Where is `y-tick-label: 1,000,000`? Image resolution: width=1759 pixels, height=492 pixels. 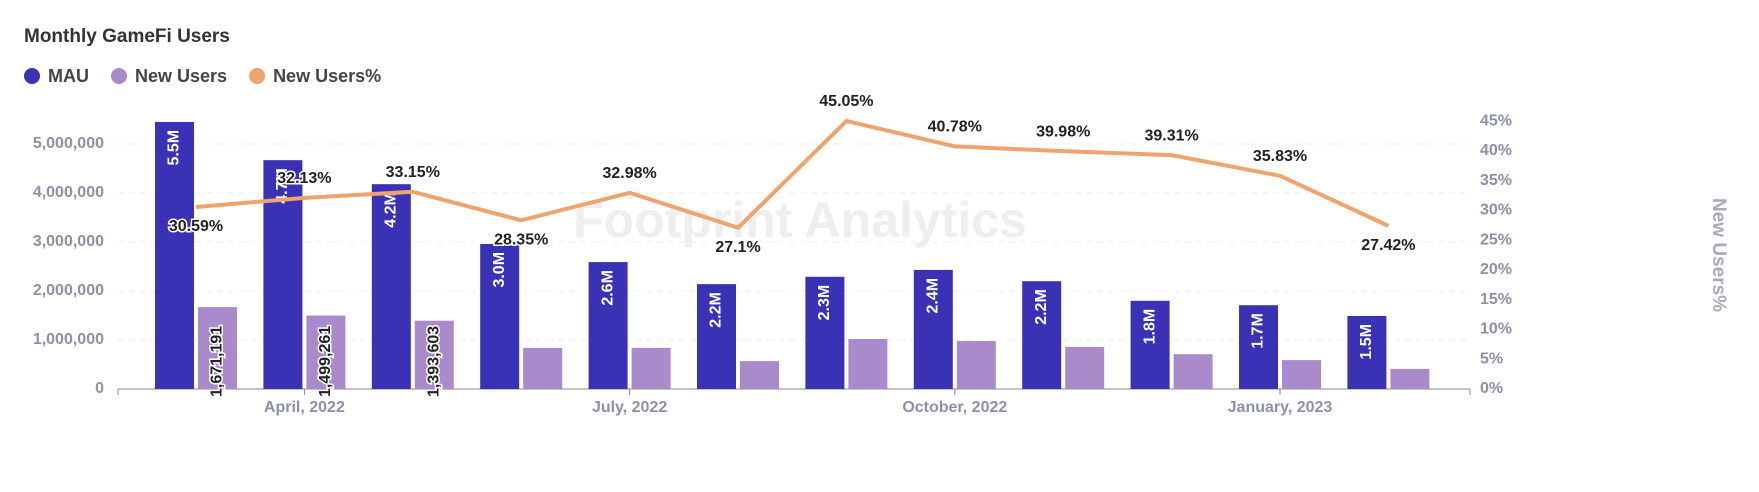
y-tick-label: 1,000,000 is located at coordinates (68, 339).